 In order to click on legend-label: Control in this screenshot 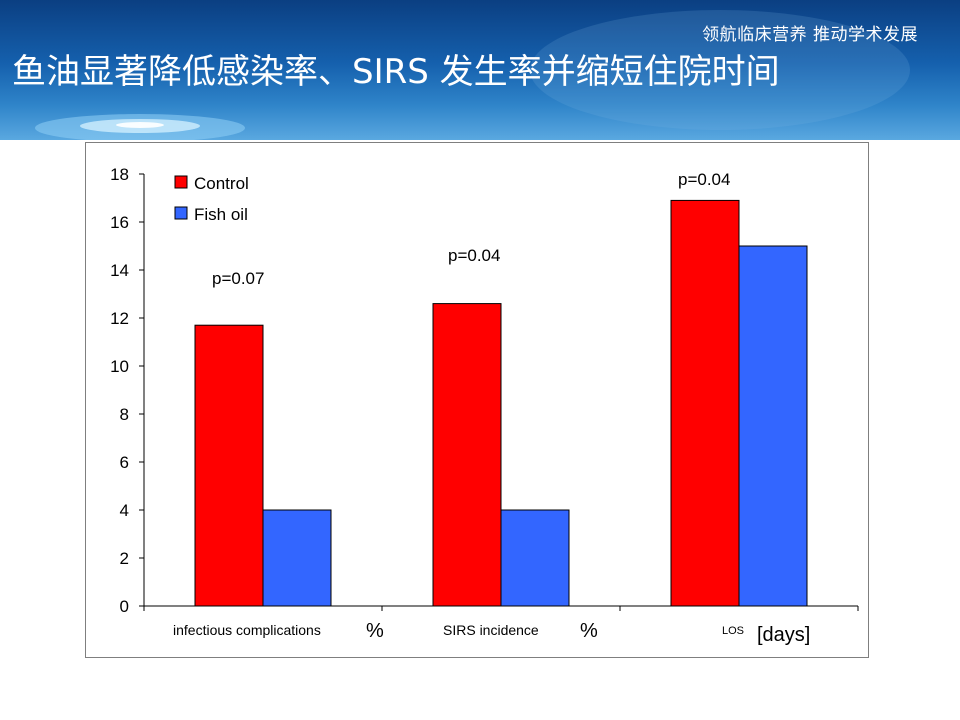, I will do `click(221, 183)`.